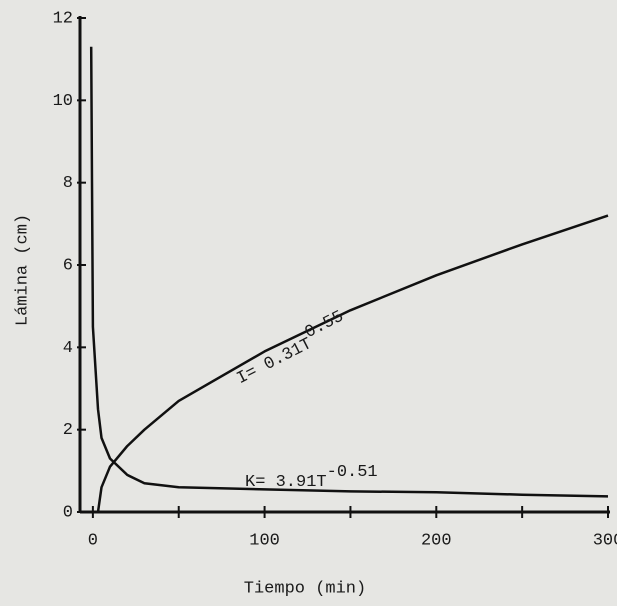  Describe the element at coordinates (22, 270) in the screenshot. I see `y-axis-label: Lámina (cm)` at that location.